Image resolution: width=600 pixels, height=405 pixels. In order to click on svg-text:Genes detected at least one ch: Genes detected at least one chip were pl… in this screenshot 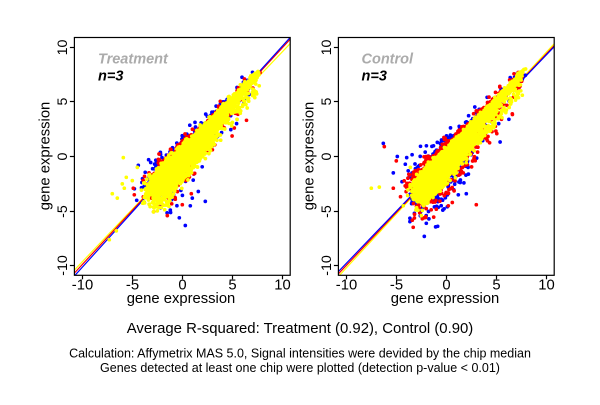, I will do `click(300, 368)`.